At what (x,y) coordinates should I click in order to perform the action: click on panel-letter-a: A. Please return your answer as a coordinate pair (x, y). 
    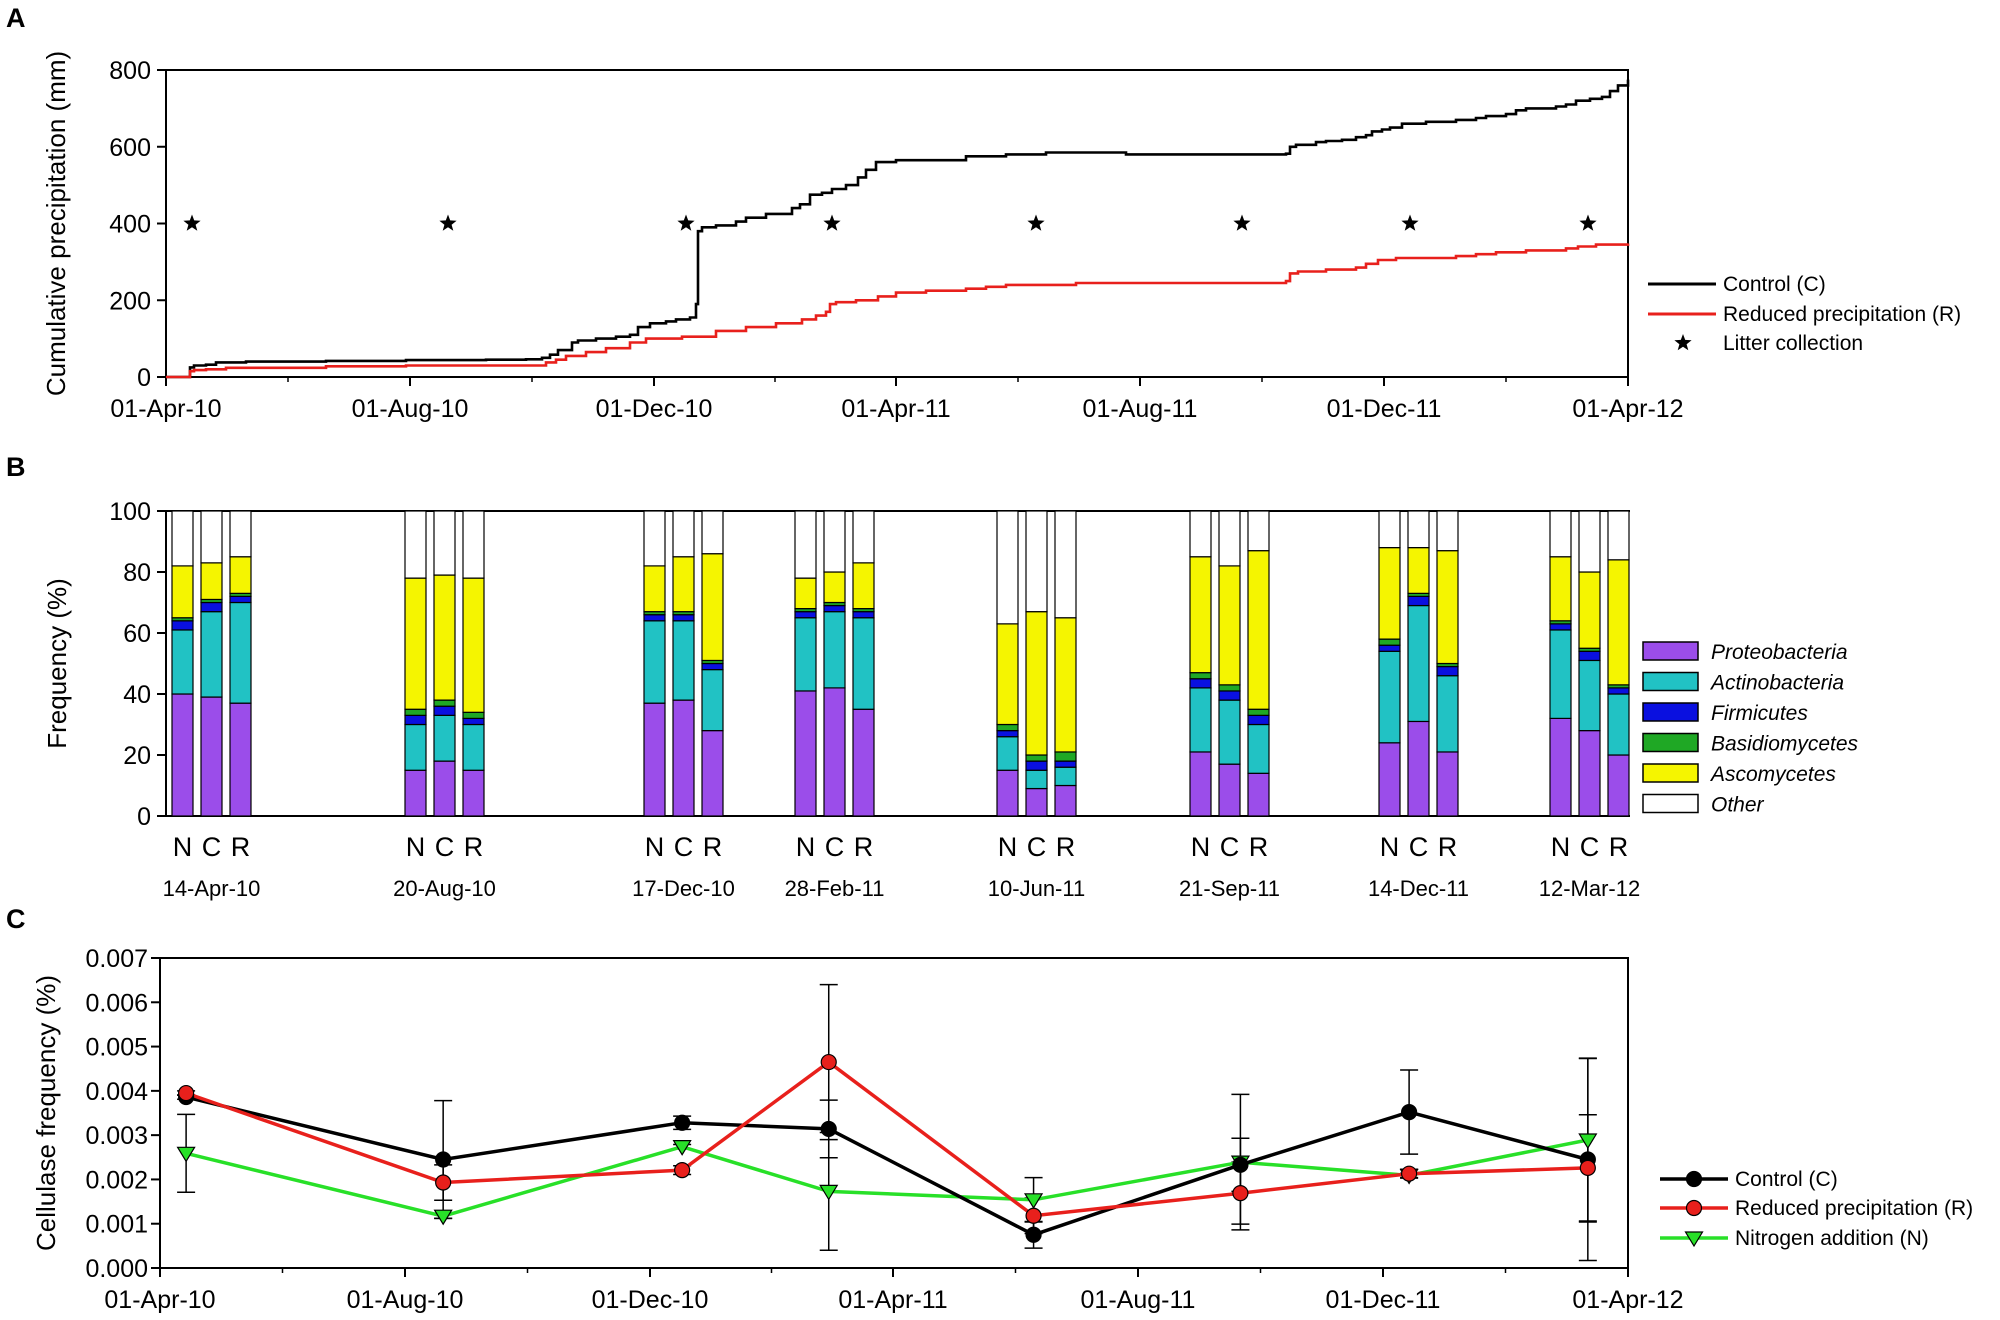
    Looking at the image, I should click on (16, 18).